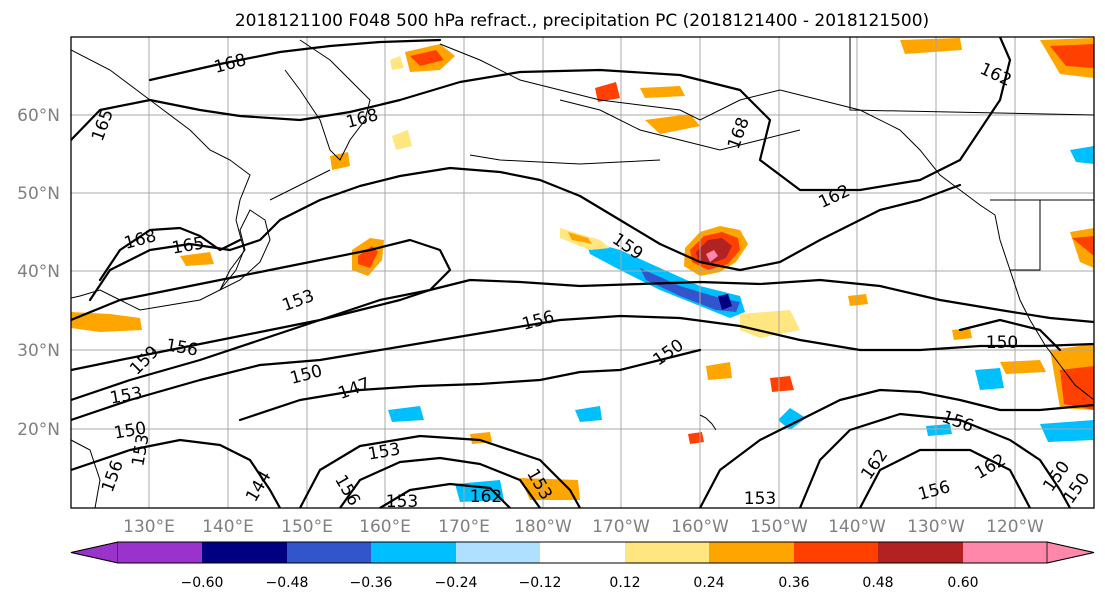  I want to click on colorbar-outline, so click(582, 552).